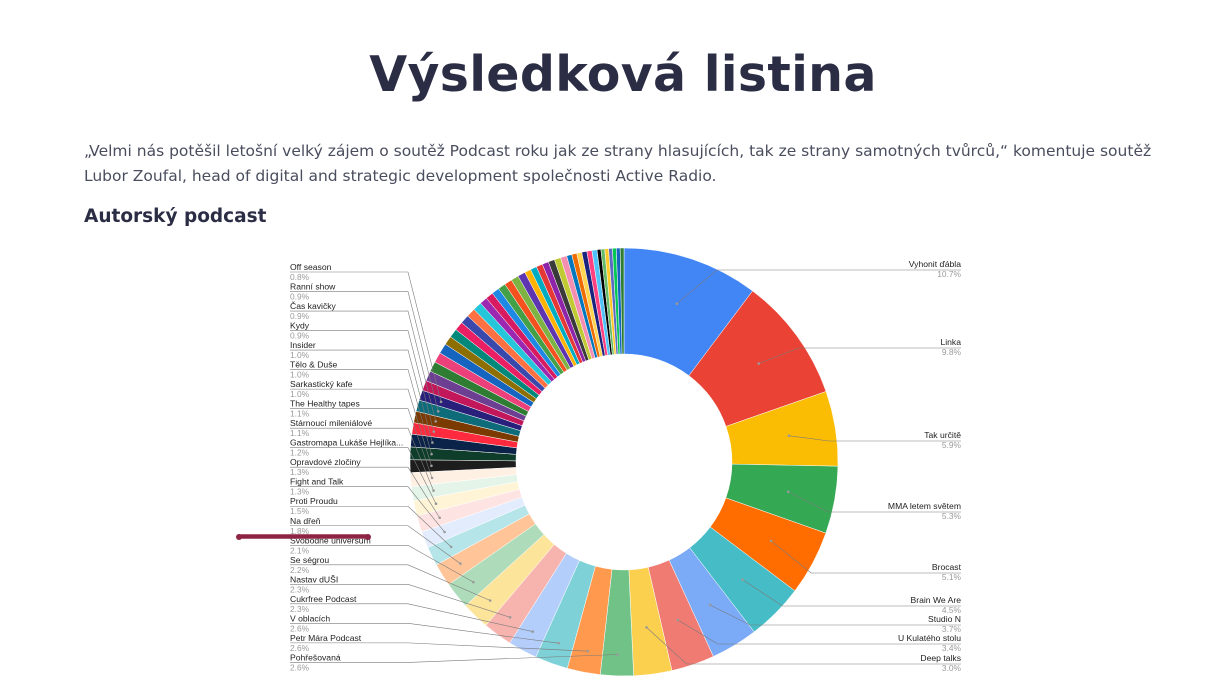  What do you see at coordinates (940, 658) in the screenshot?
I see `slice-label-name: Deep talks` at bounding box center [940, 658].